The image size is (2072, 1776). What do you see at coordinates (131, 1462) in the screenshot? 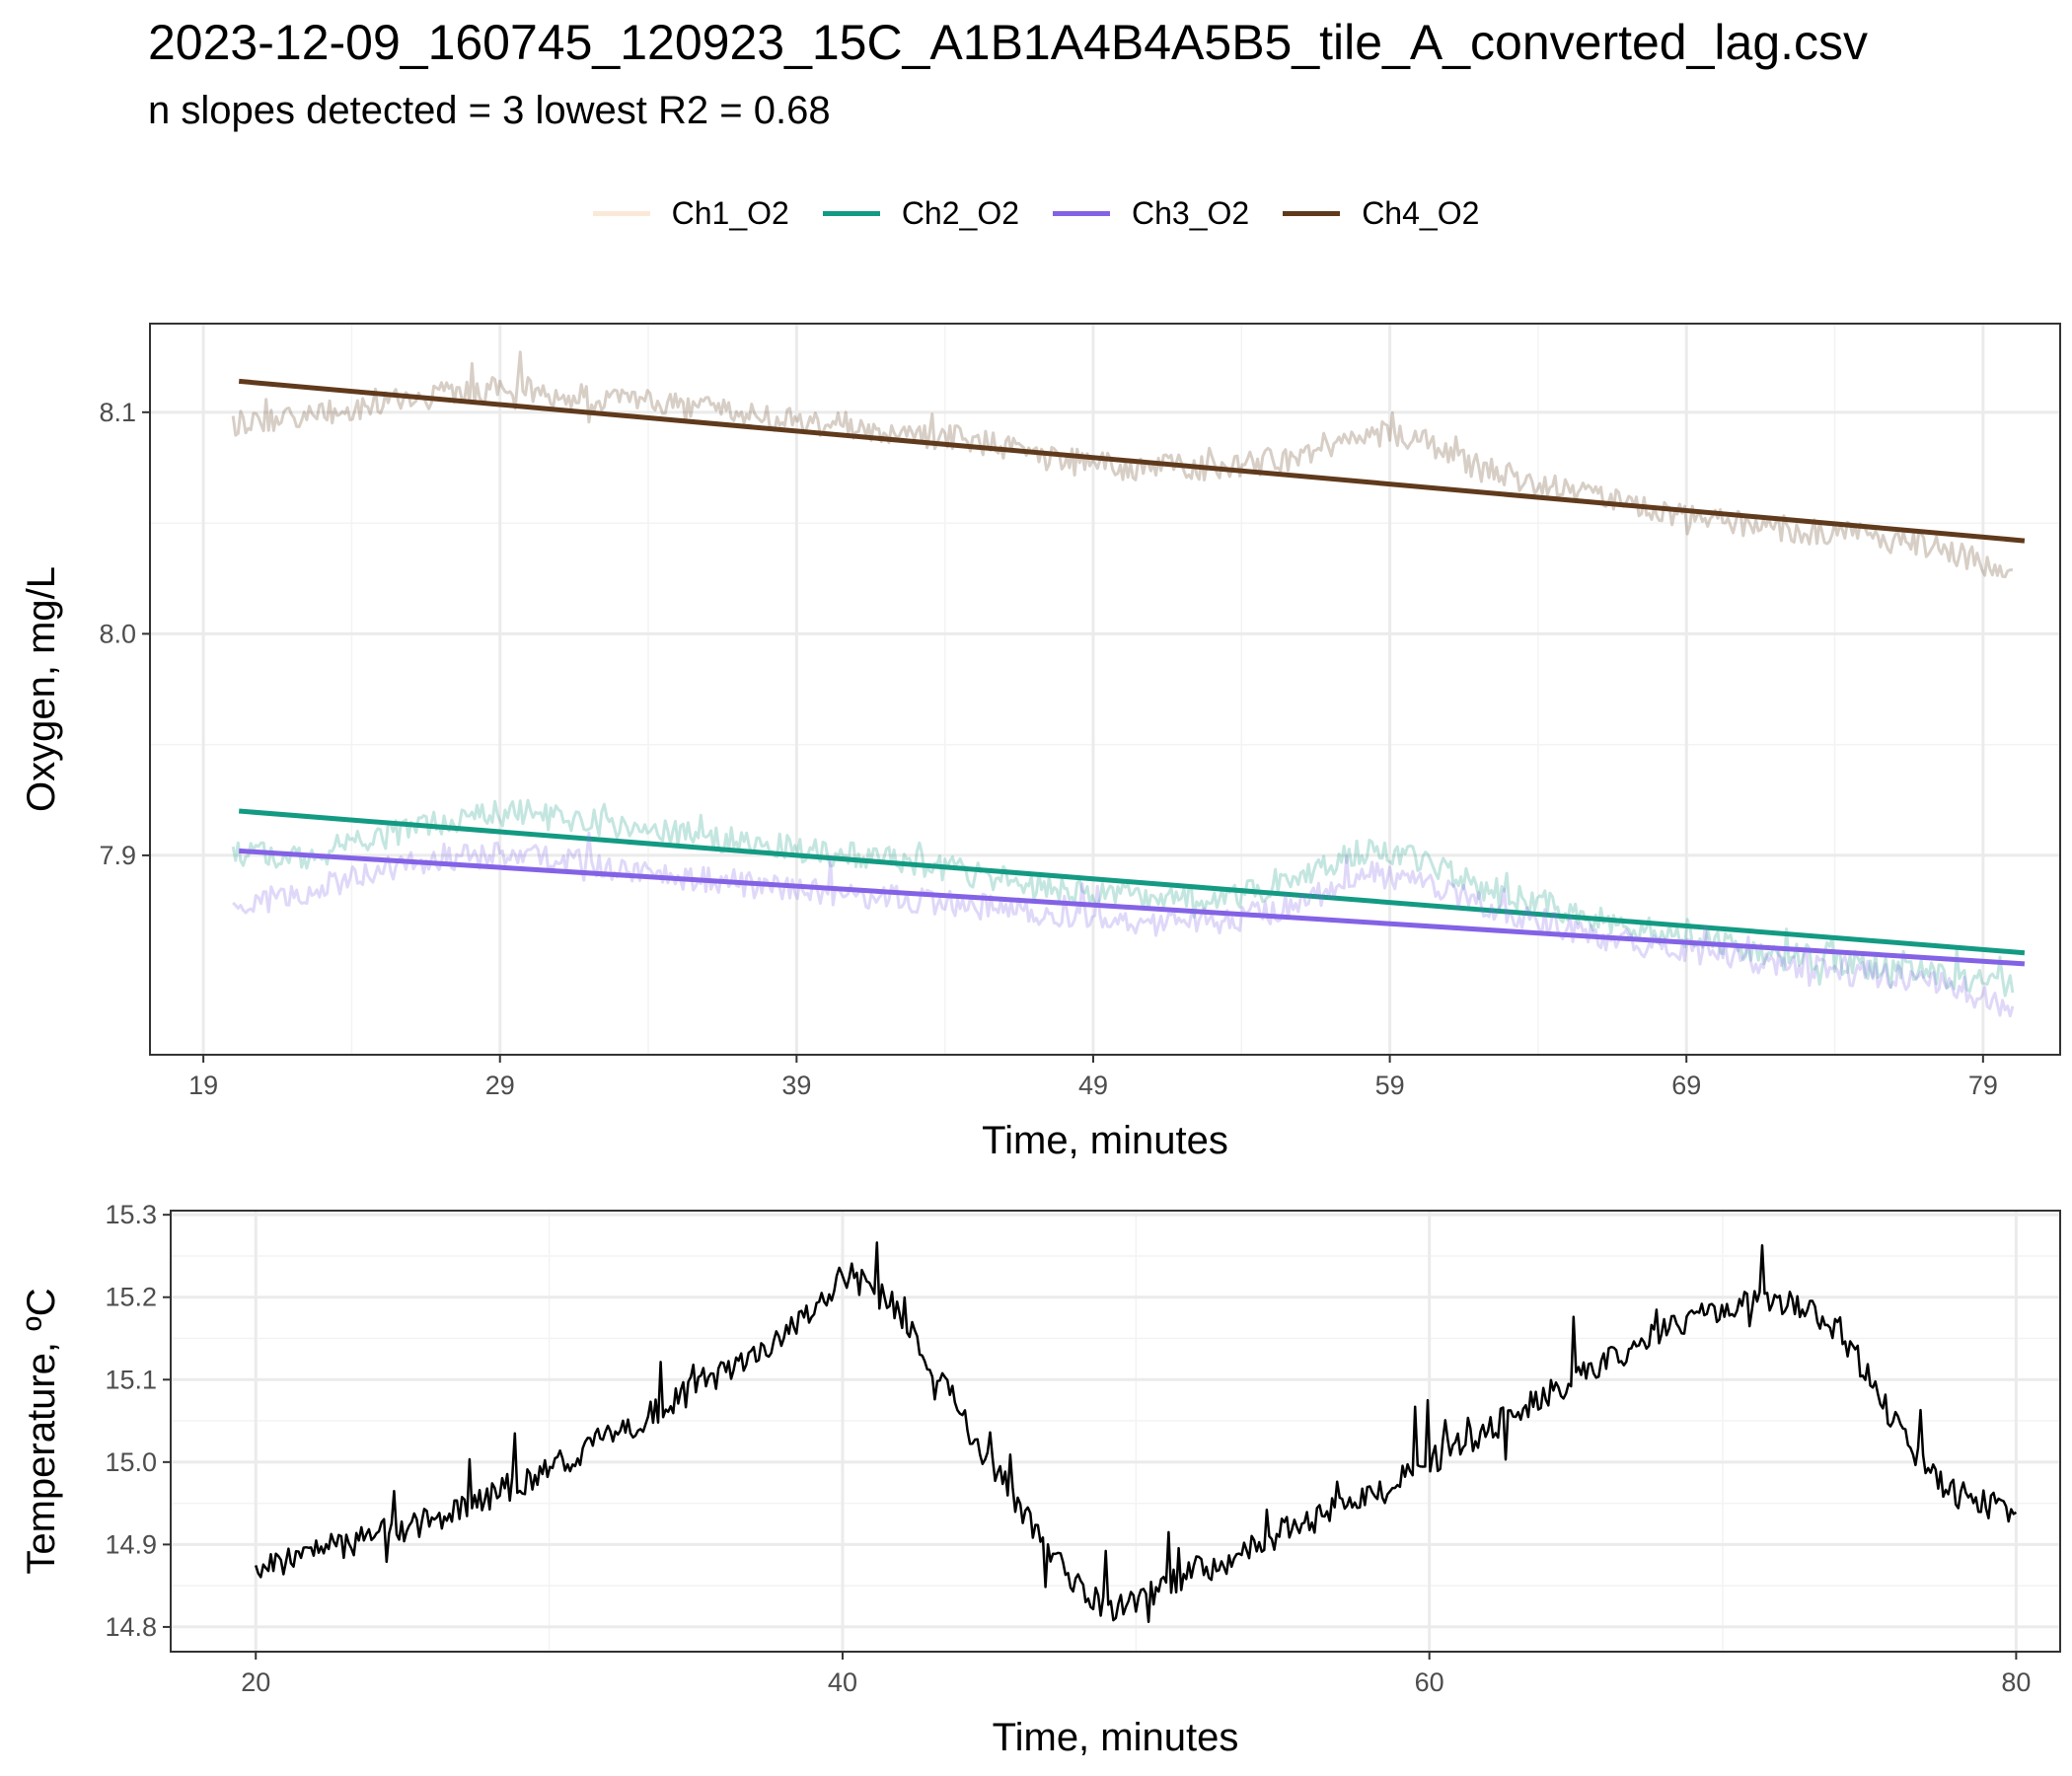
I see `y-tick-label: 15.0` at bounding box center [131, 1462].